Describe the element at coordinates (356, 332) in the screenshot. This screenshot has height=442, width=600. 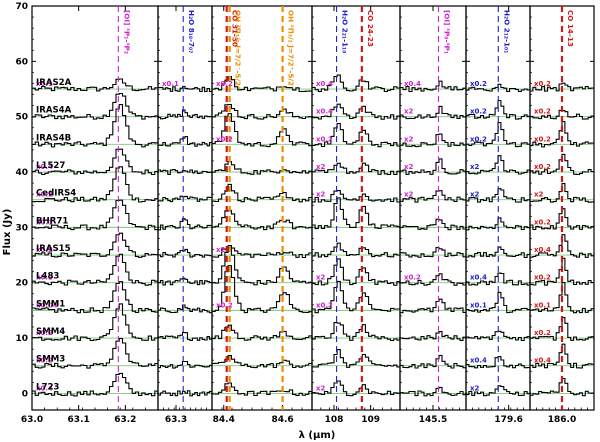
I see `spectrum-SMM4-p4` at that location.